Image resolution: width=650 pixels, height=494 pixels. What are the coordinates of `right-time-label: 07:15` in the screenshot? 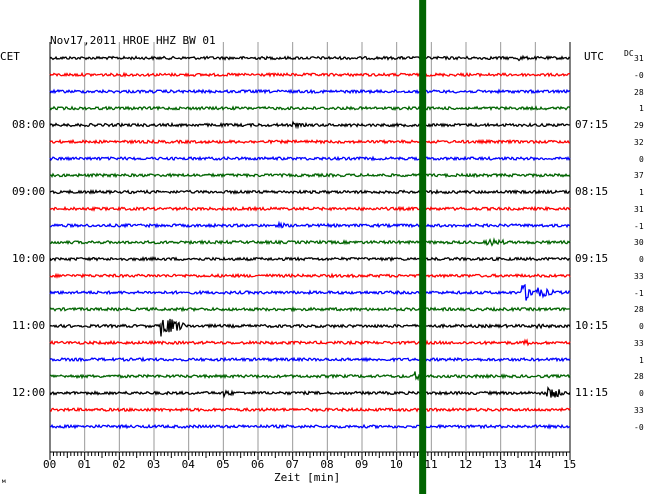 It's located at (592, 124).